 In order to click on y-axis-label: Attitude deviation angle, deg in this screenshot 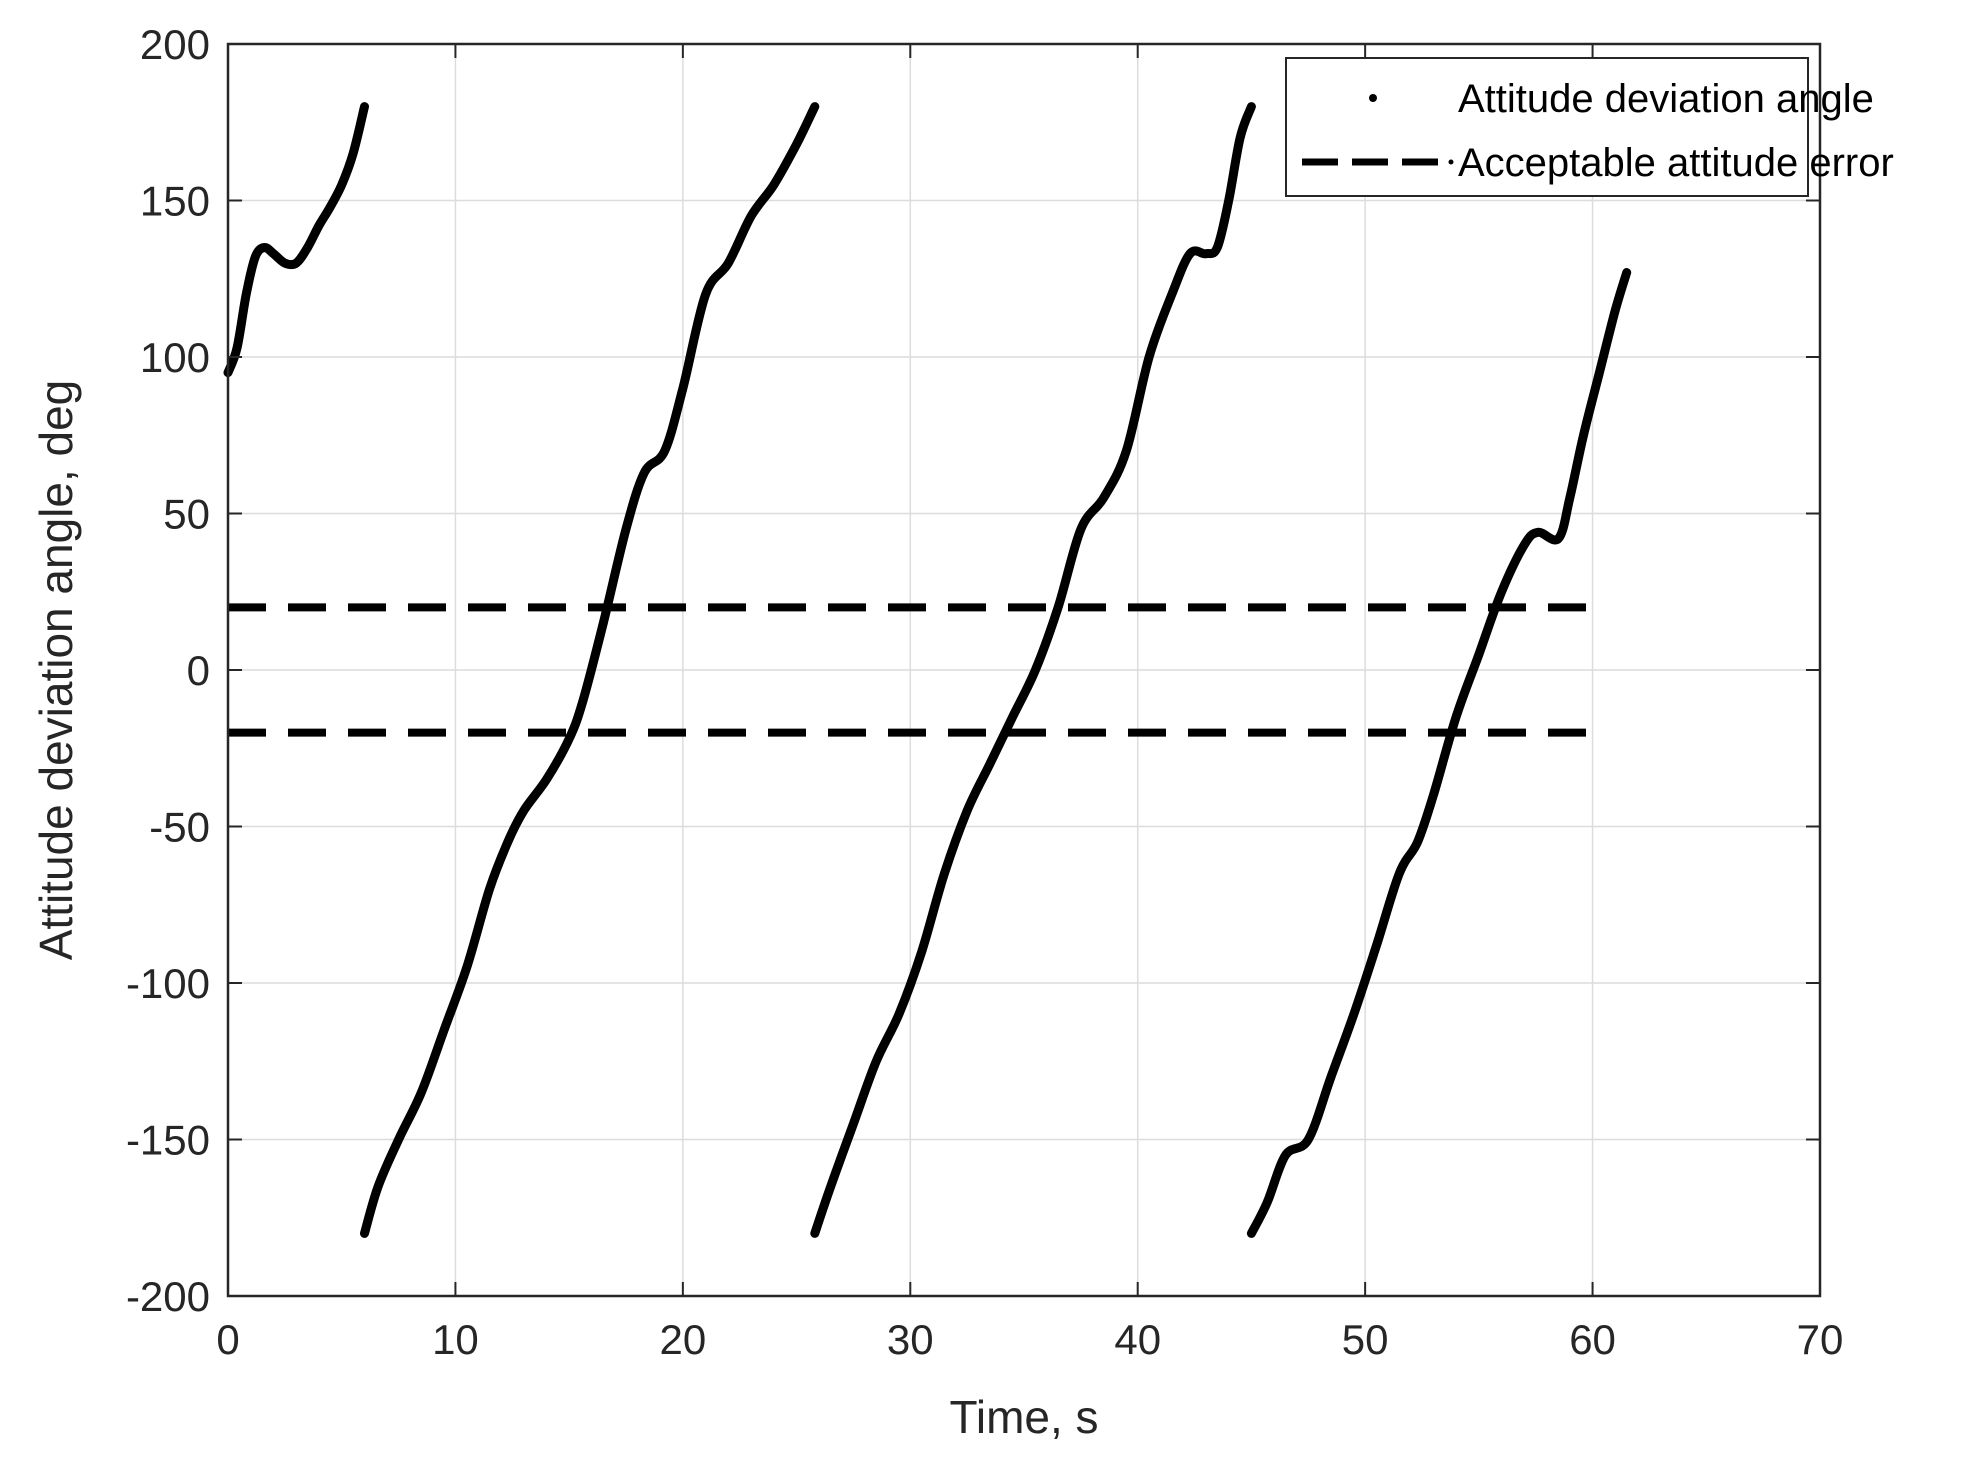, I will do `click(56, 670)`.